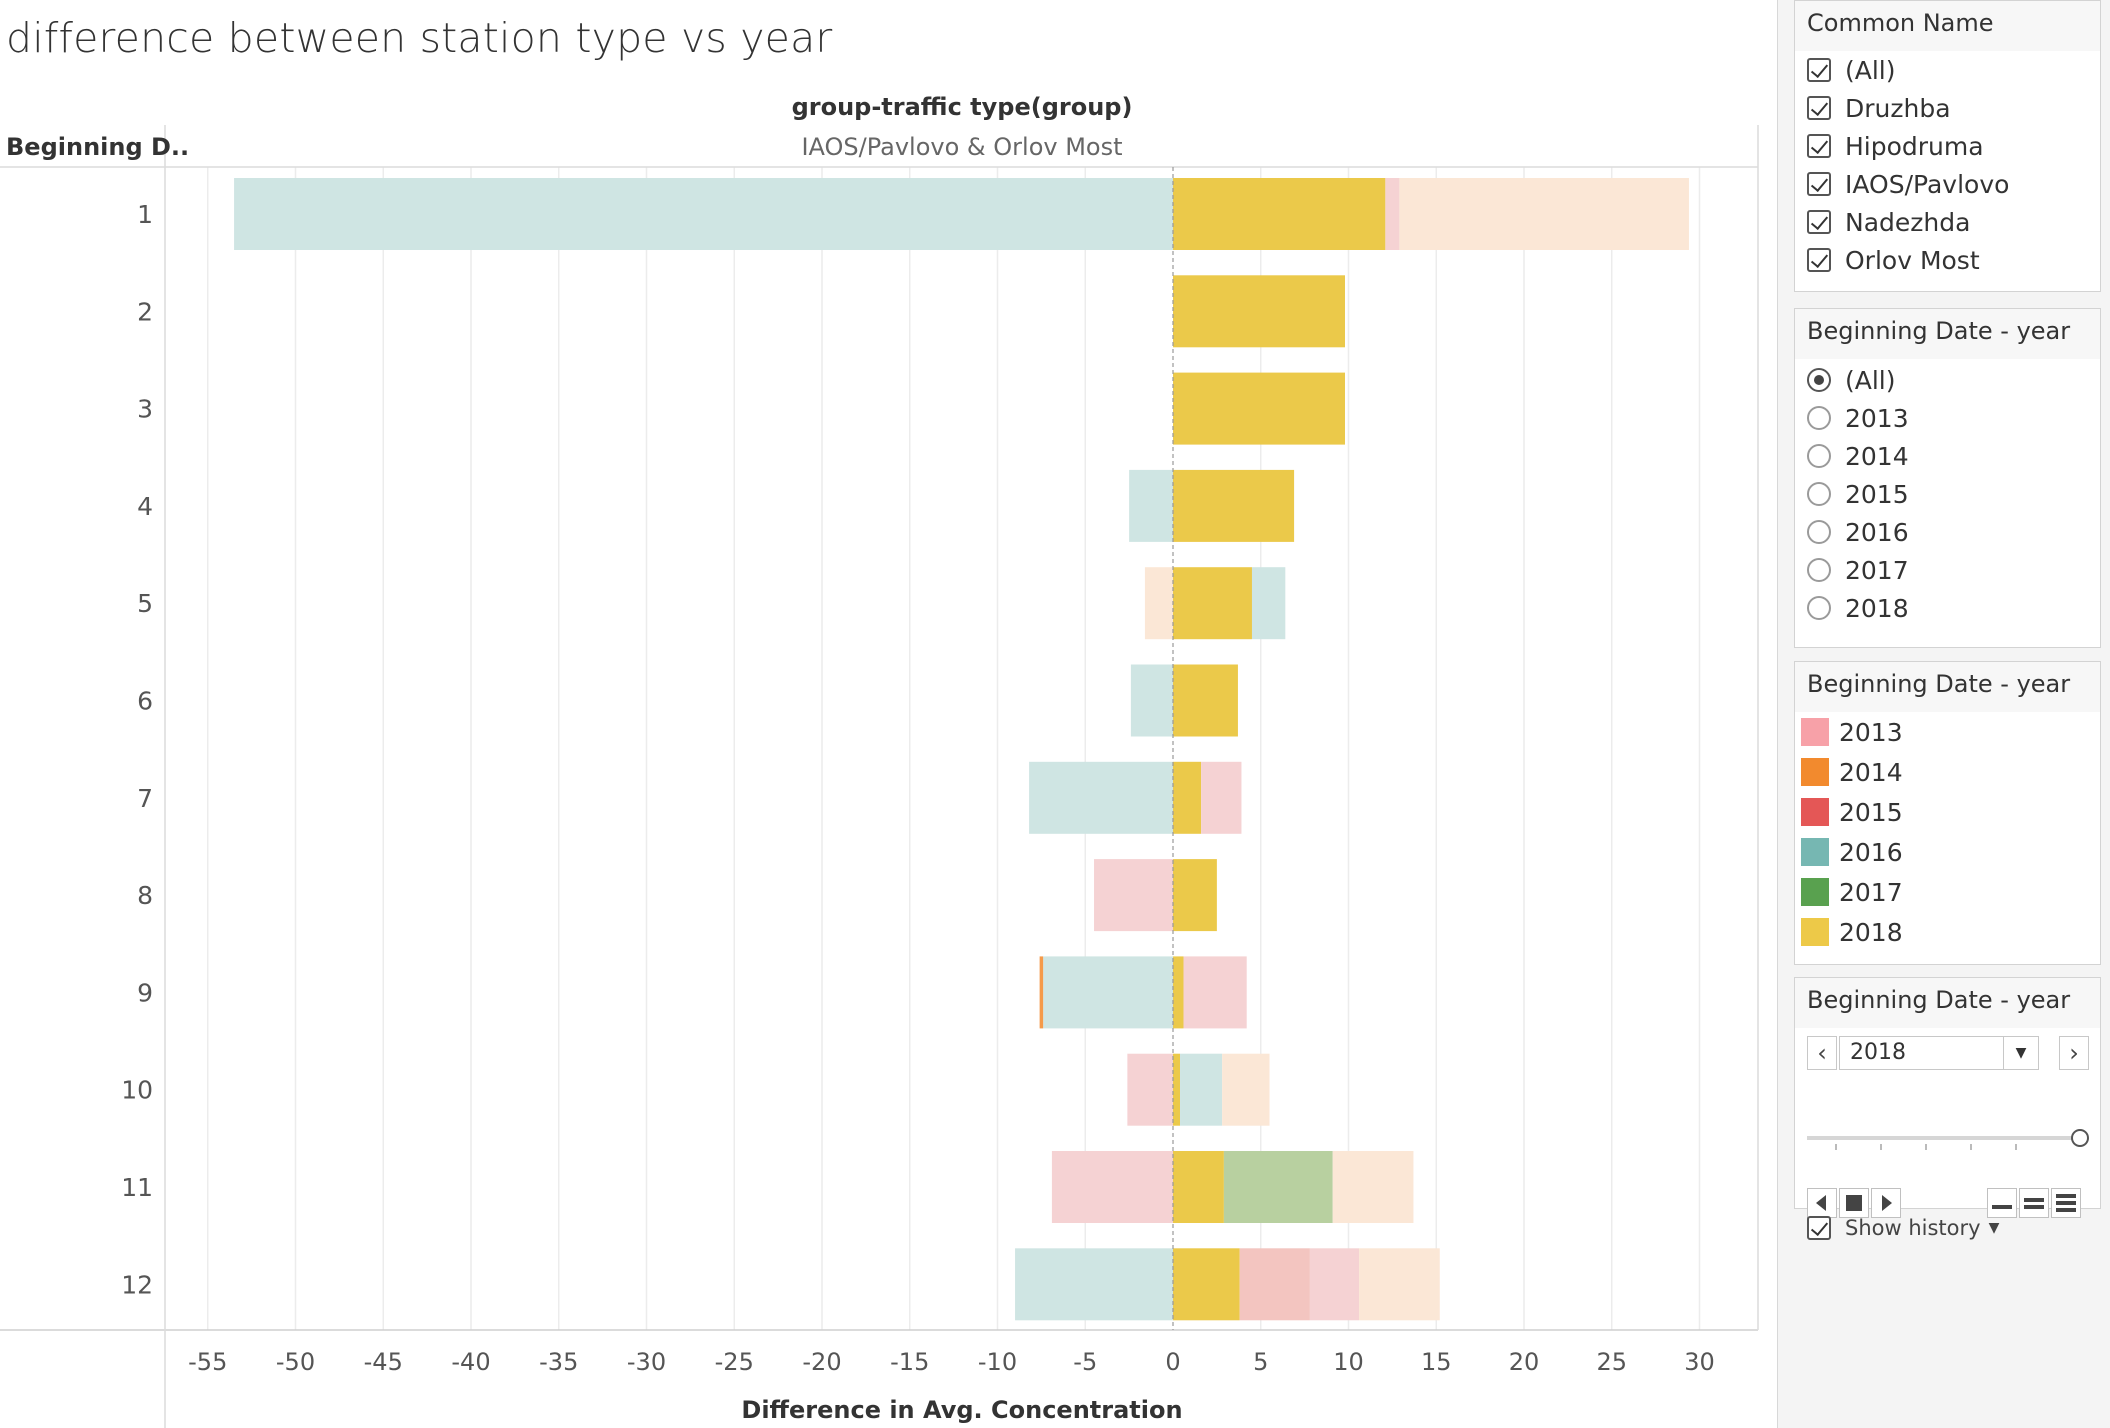 This screenshot has height=1428, width=2110. What do you see at coordinates (2080, 1138) in the screenshot?
I see `page-slider-knob` at bounding box center [2080, 1138].